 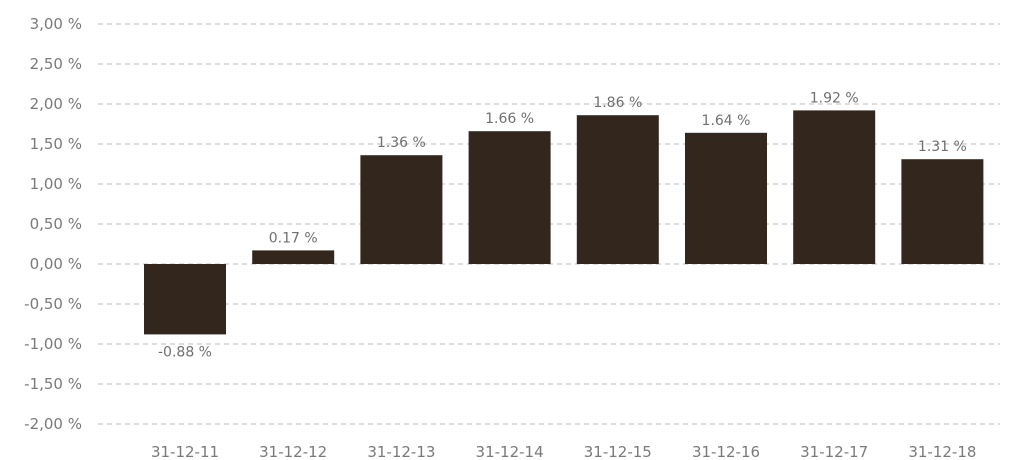 I want to click on x-tick-label: 31-12-12, so click(x=293, y=451).